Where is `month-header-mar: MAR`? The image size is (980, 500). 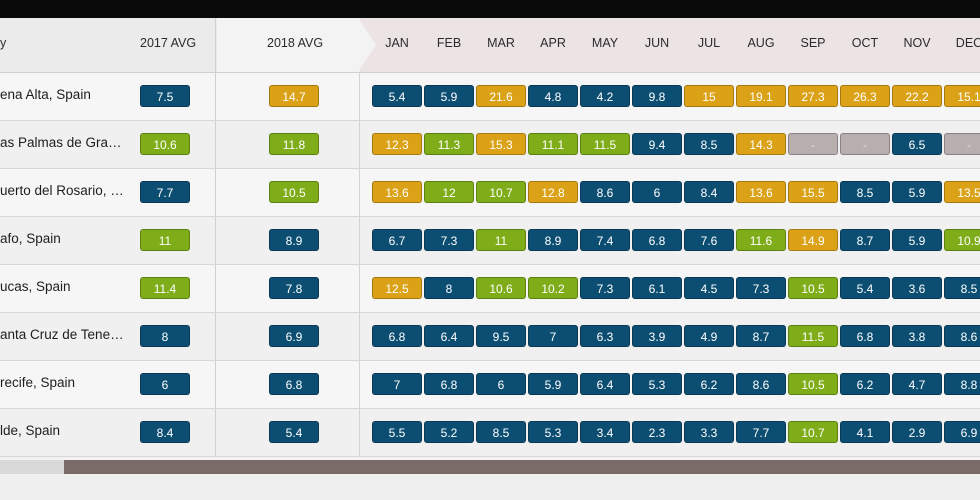
month-header-mar: MAR is located at coordinates (501, 43).